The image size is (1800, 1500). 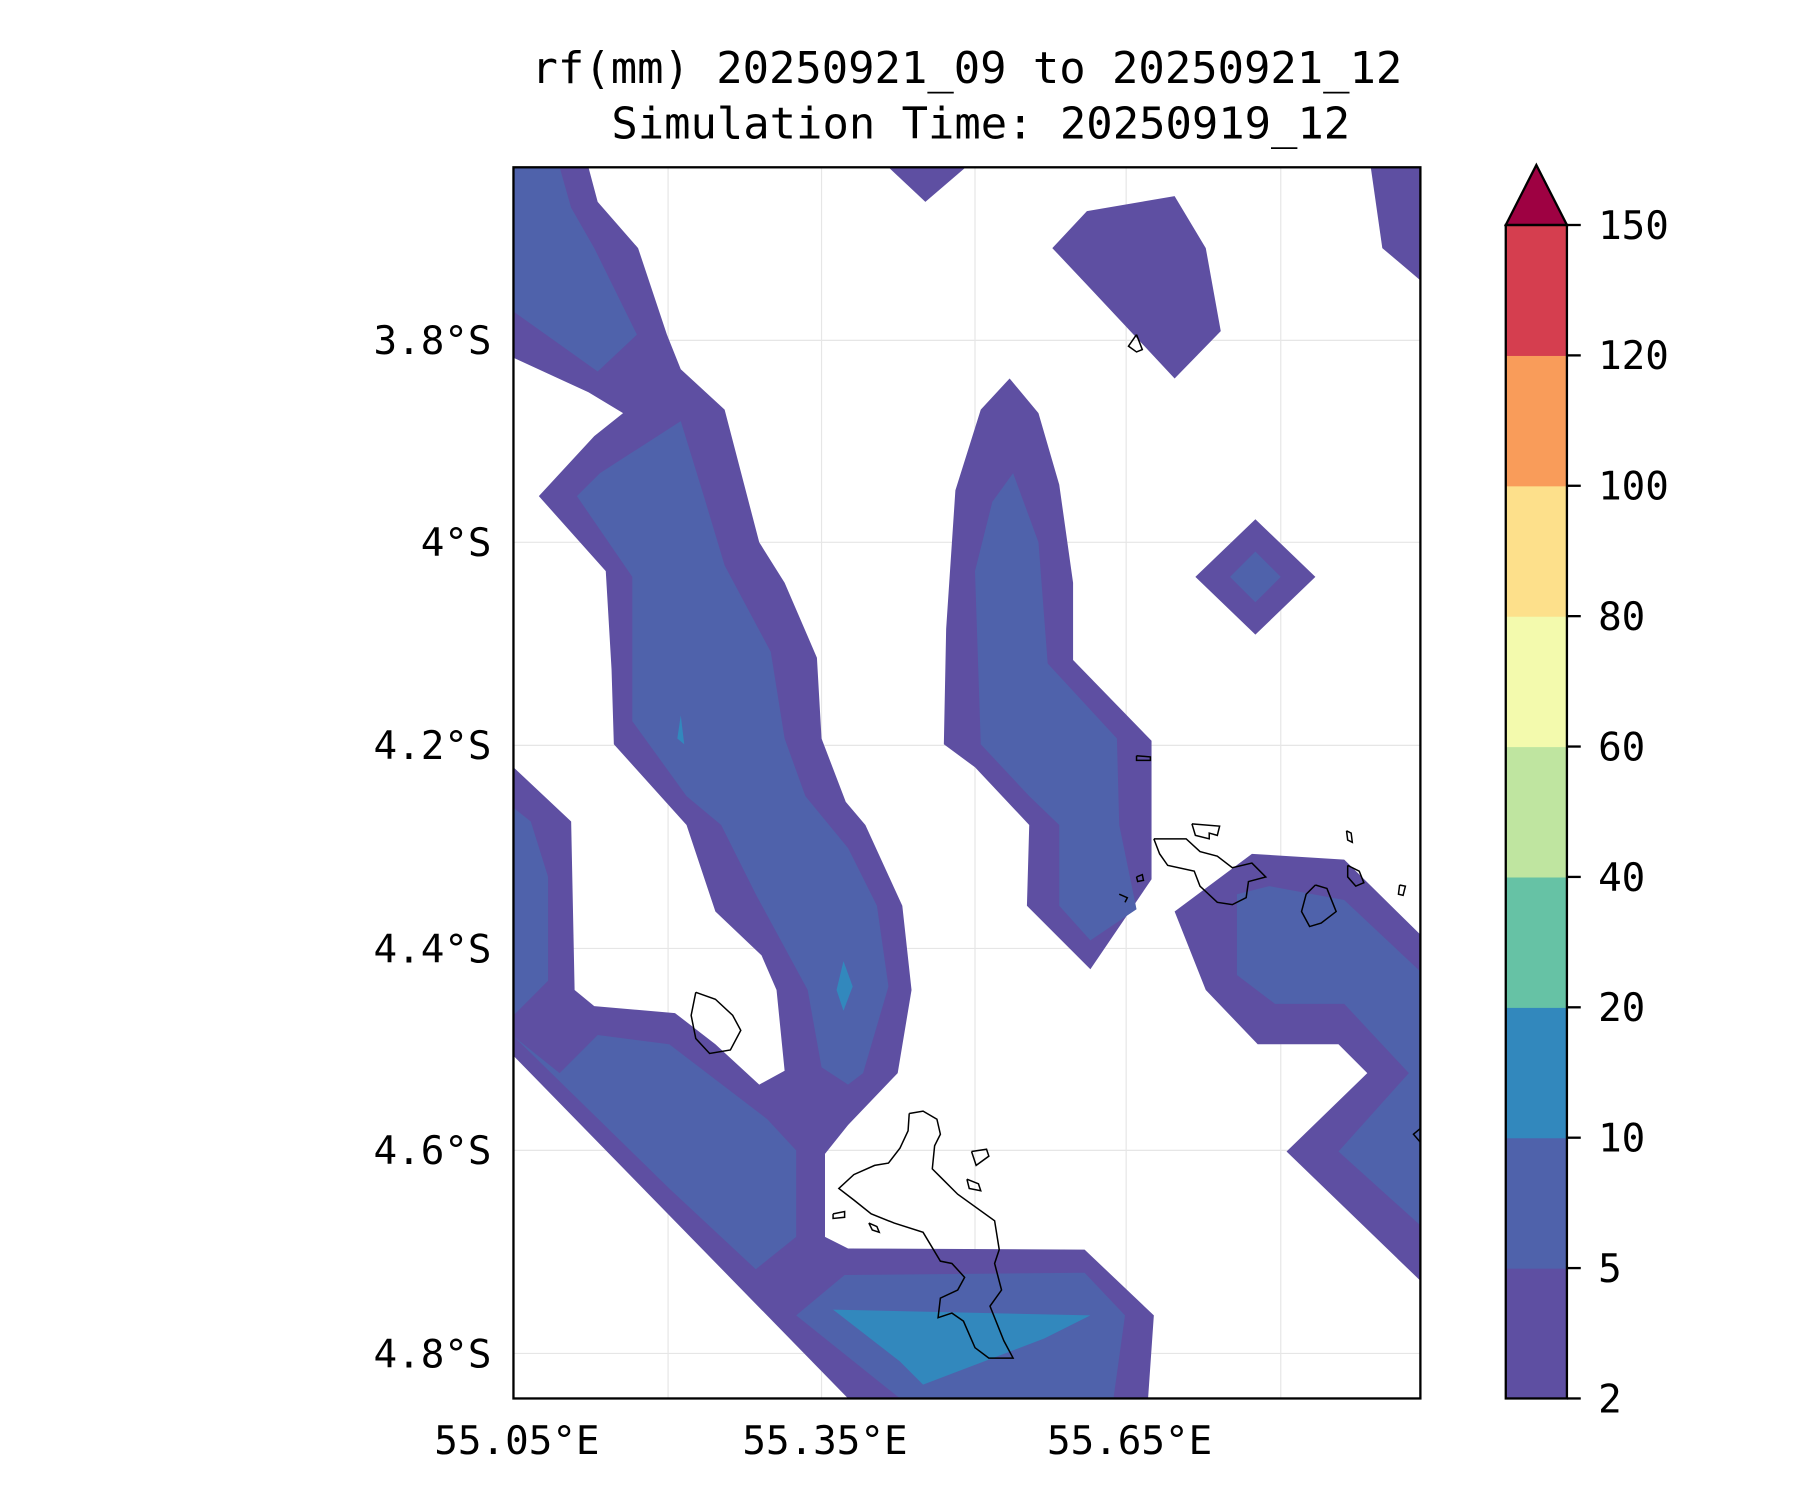 I want to click on colorbar-tick-label: 150, so click(x=1633, y=226).